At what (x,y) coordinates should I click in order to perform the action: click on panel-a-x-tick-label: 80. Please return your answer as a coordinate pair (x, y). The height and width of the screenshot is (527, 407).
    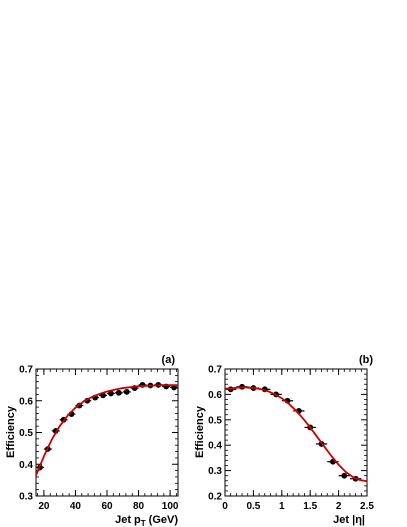
    Looking at the image, I should click on (139, 506).